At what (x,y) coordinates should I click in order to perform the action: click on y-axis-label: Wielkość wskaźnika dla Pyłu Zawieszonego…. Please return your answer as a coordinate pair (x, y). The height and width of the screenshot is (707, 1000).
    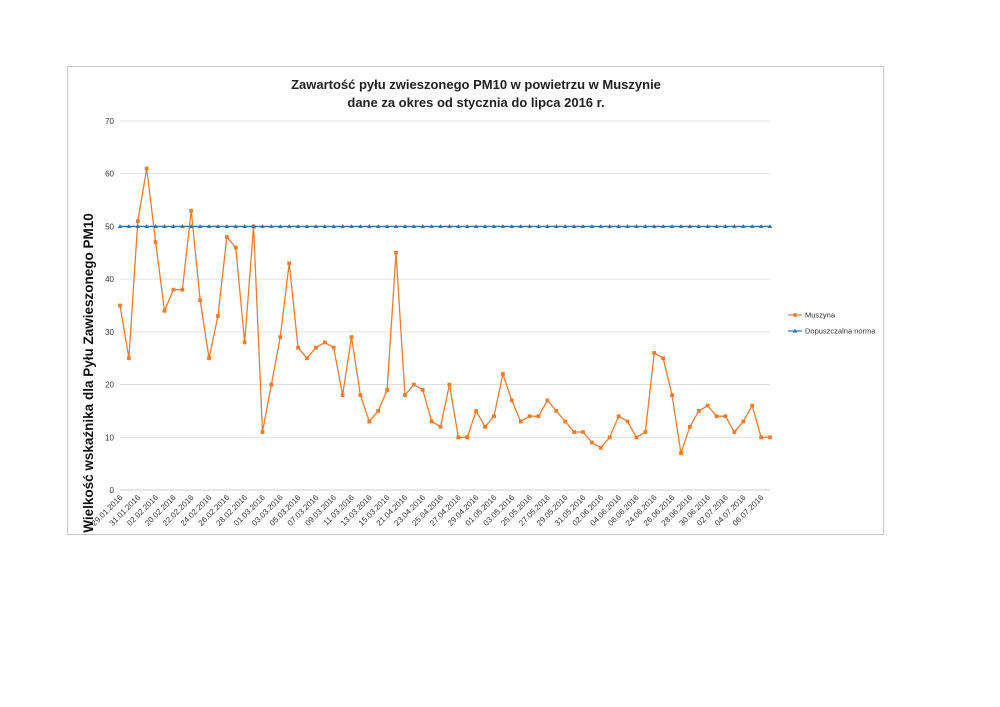
    Looking at the image, I should click on (88, 373).